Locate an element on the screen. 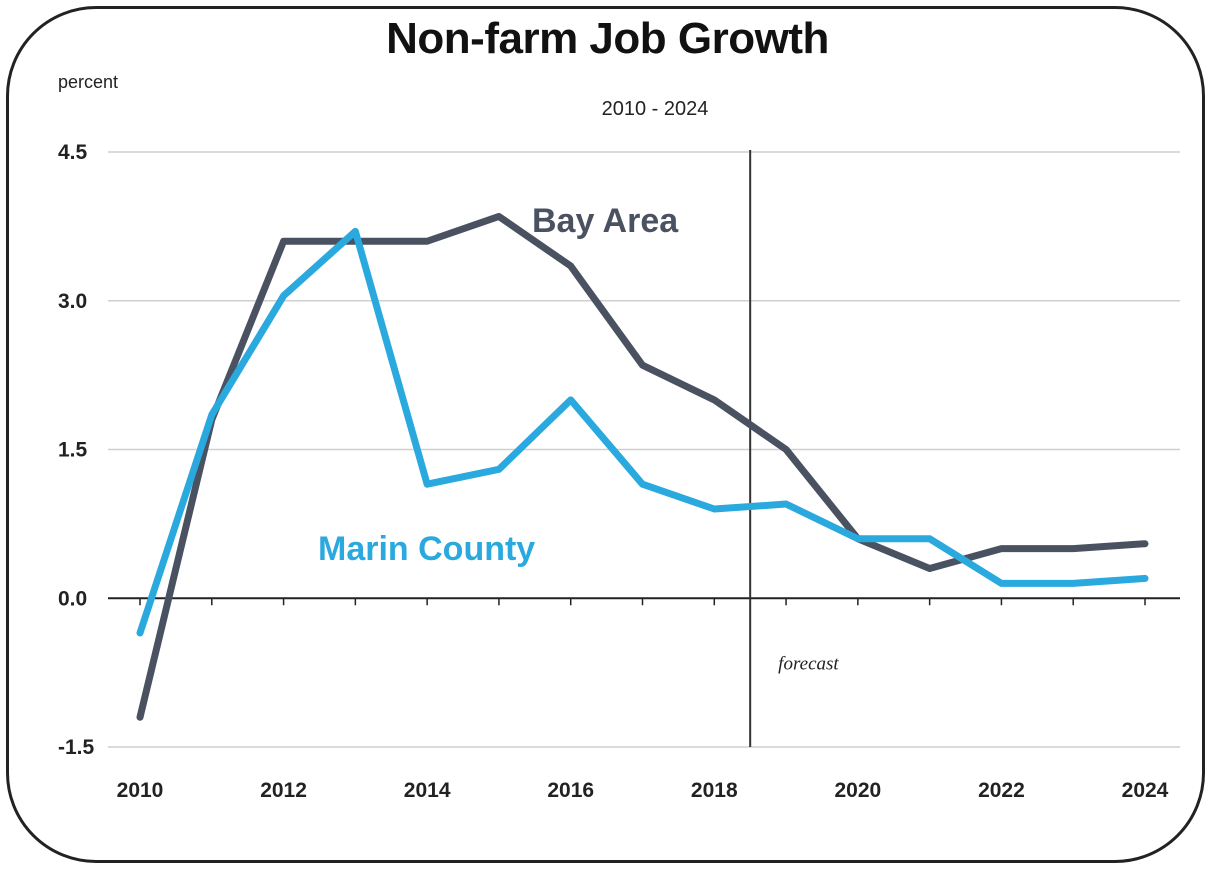 Image resolution: width=1215 pixels, height=873 pixels. x-tick-labels: 2010 2012 2014 2016 2018 2020 2022 2024 is located at coordinates (643, 790).